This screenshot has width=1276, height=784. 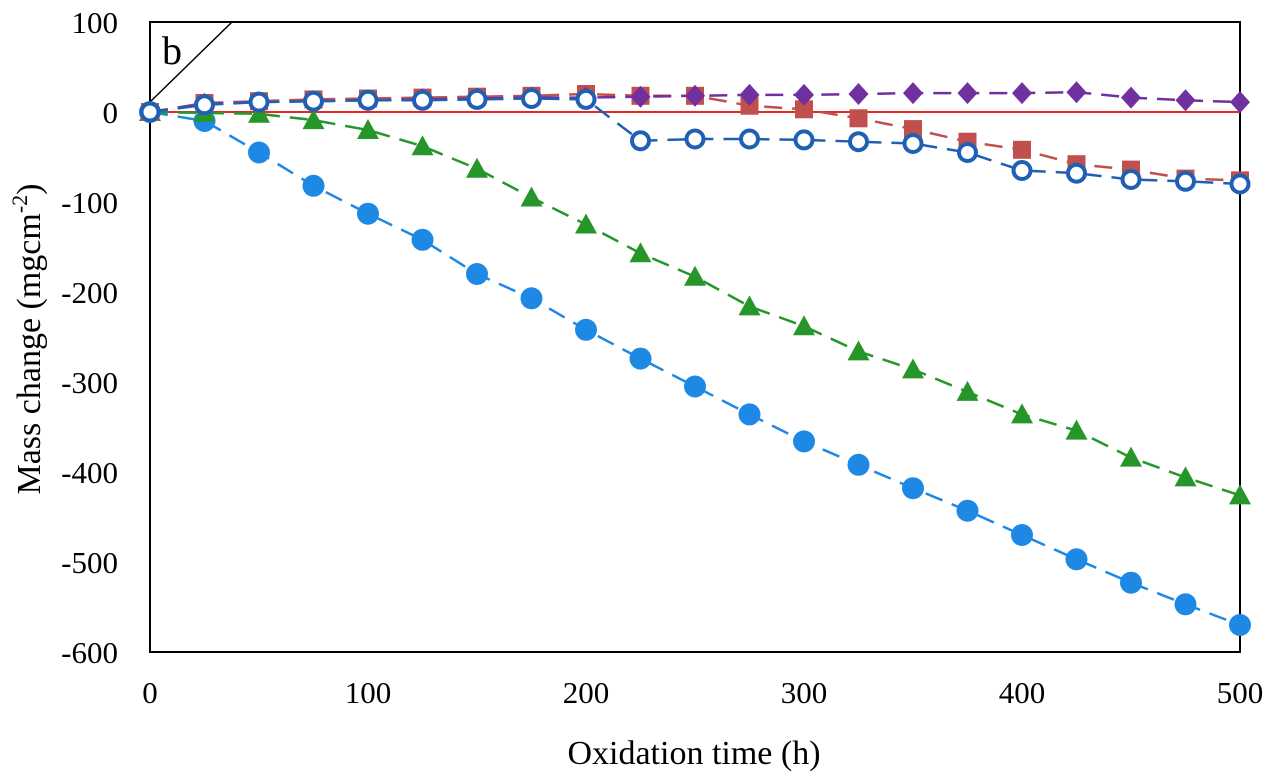 What do you see at coordinates (150, 692) in the screenshot?
I see `x-tick-label: 0` at bounding box center [150, 692].